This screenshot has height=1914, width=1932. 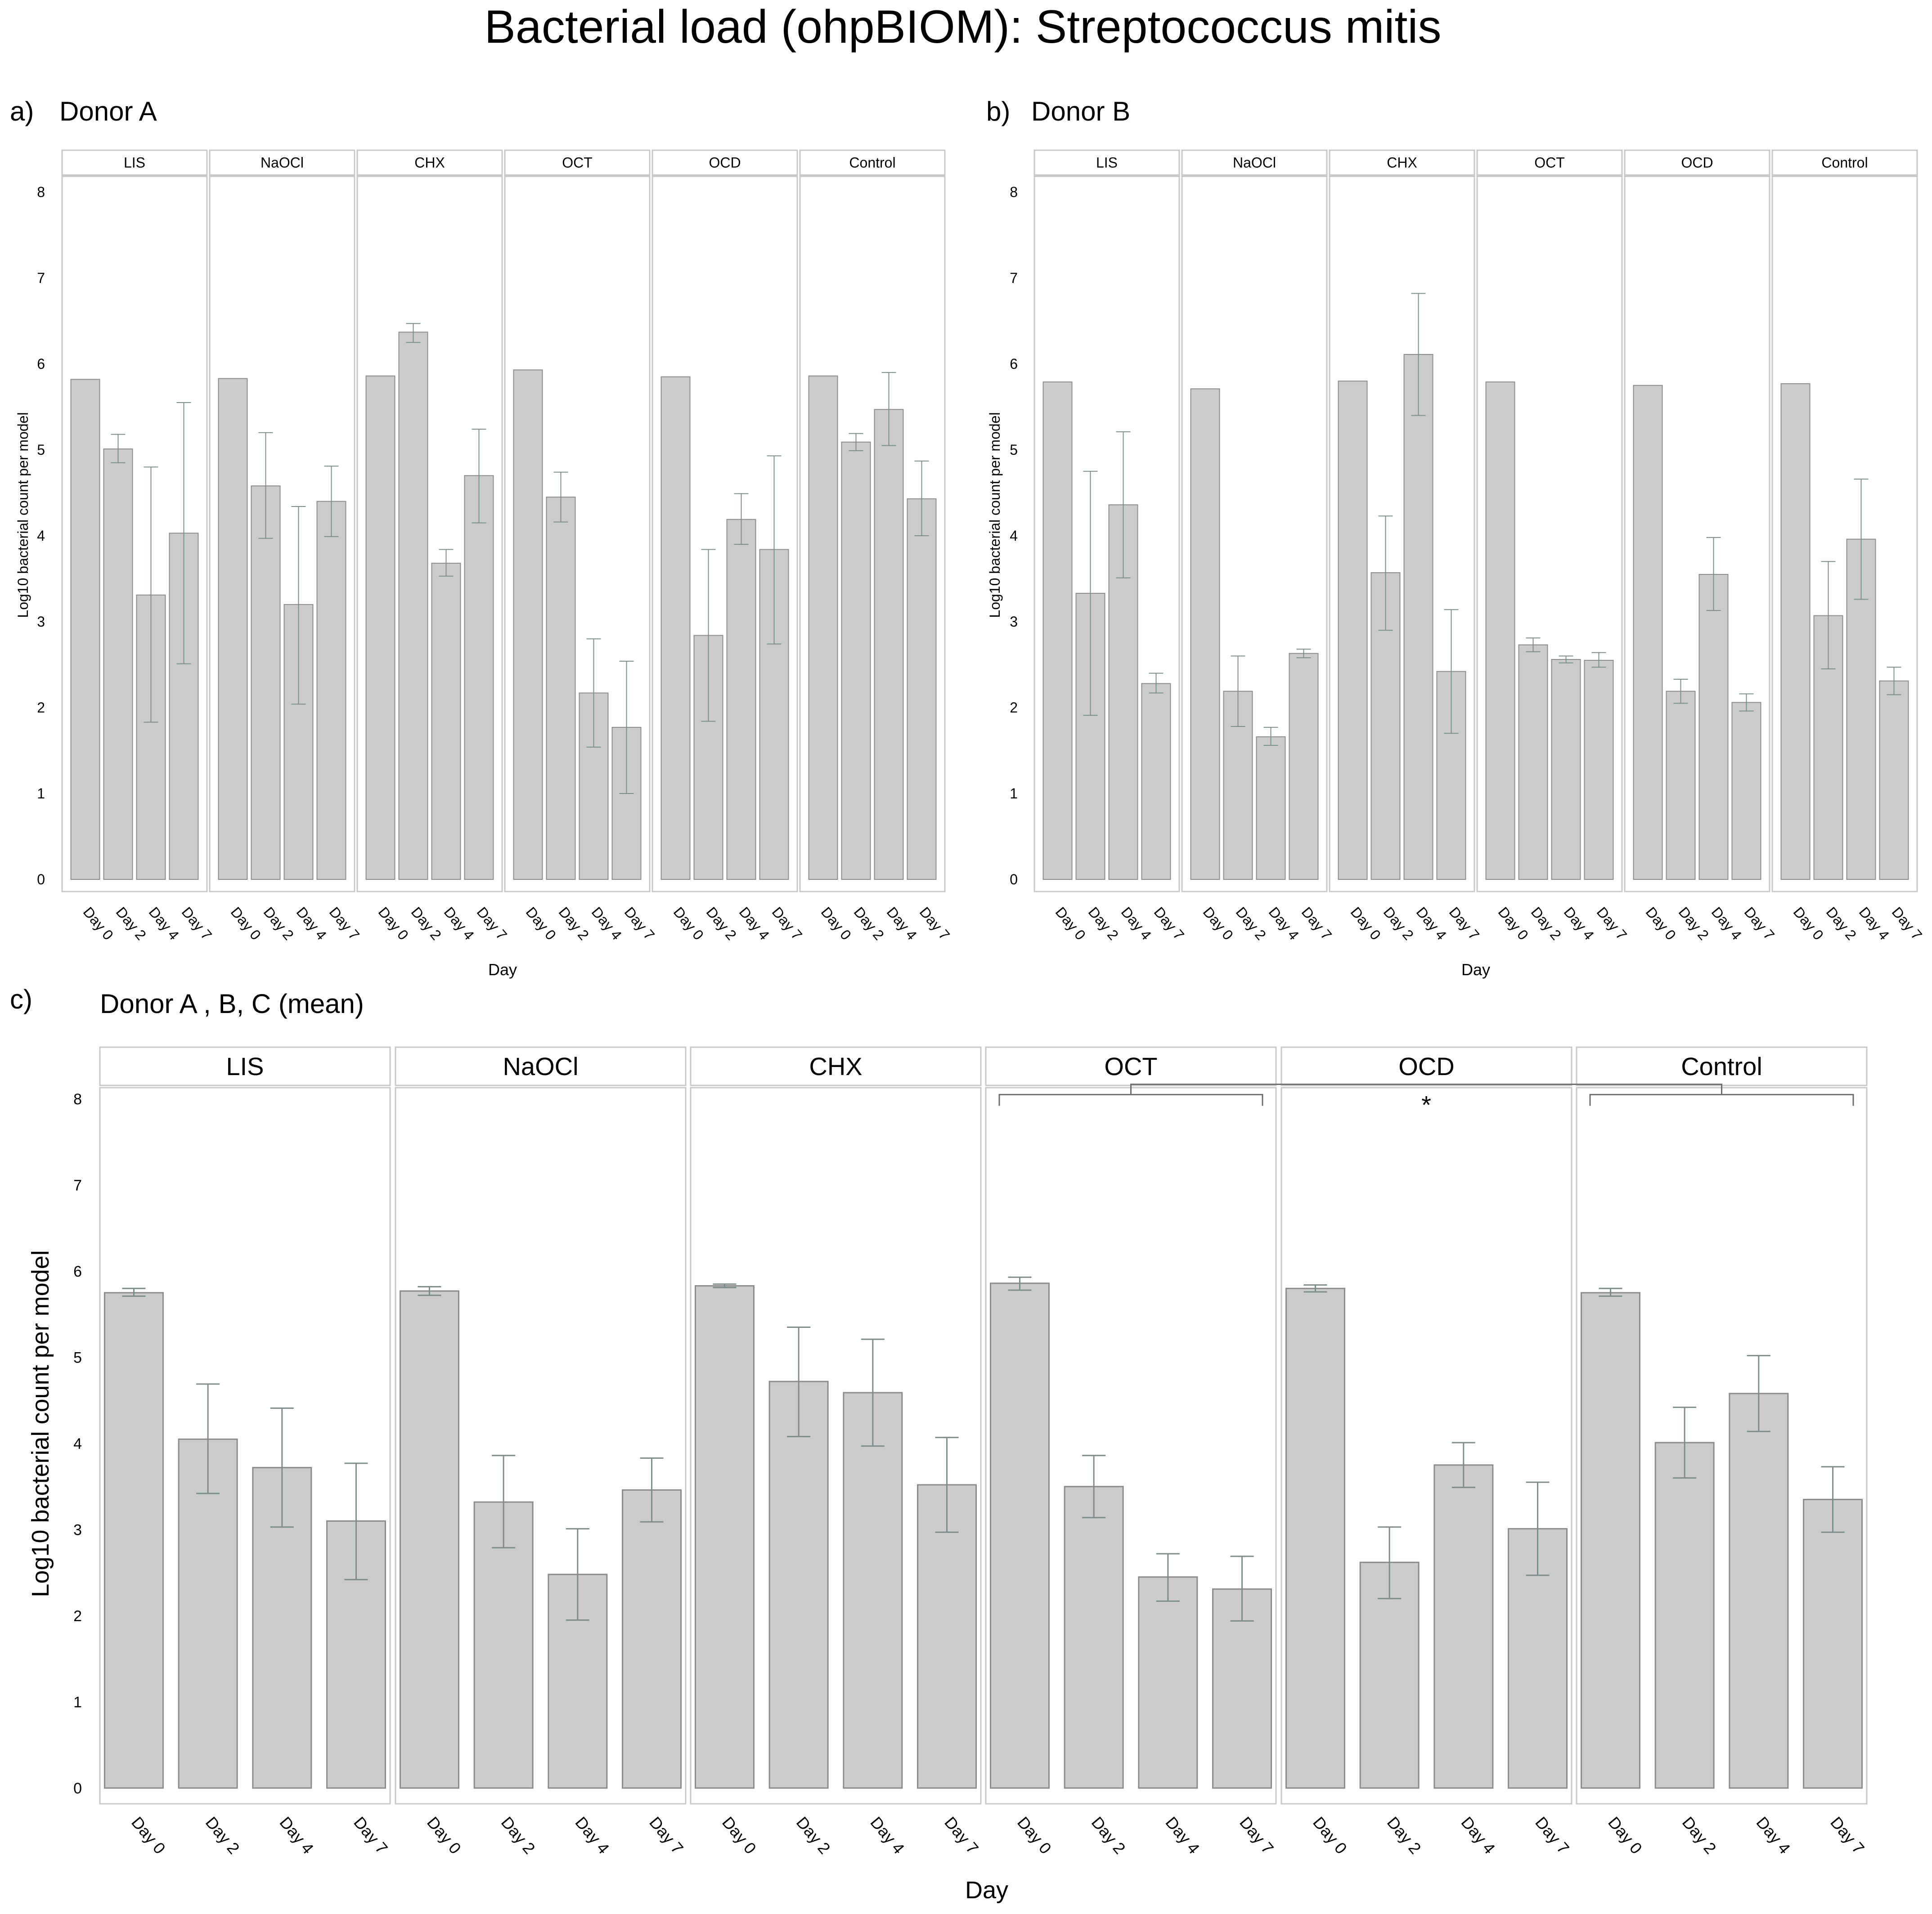 I want to click on facet-strip-label: LIS, so click(x=1107, y=163).